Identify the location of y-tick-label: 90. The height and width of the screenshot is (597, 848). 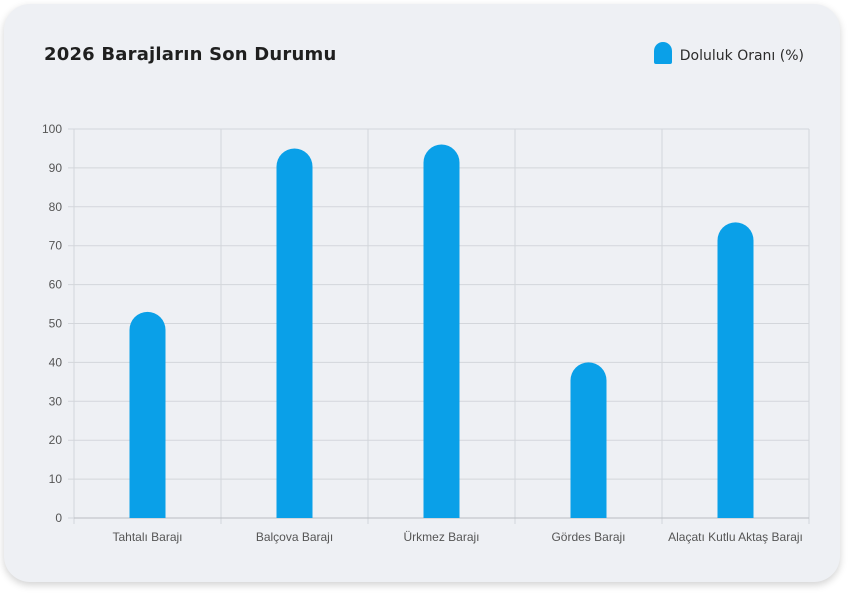
(56, 168).